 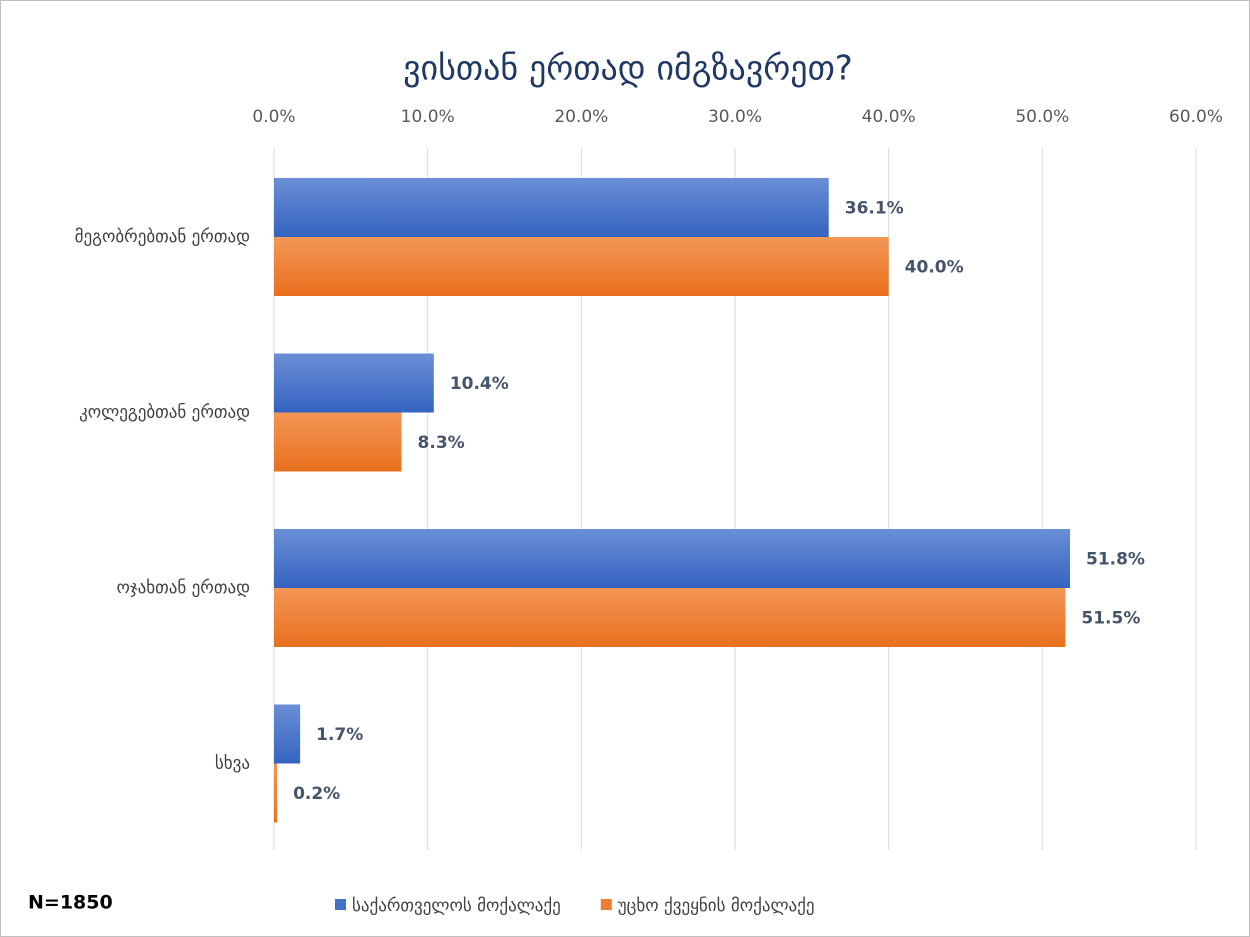 I want to click on value-label: 1.7%, so click(x=339, y=735).